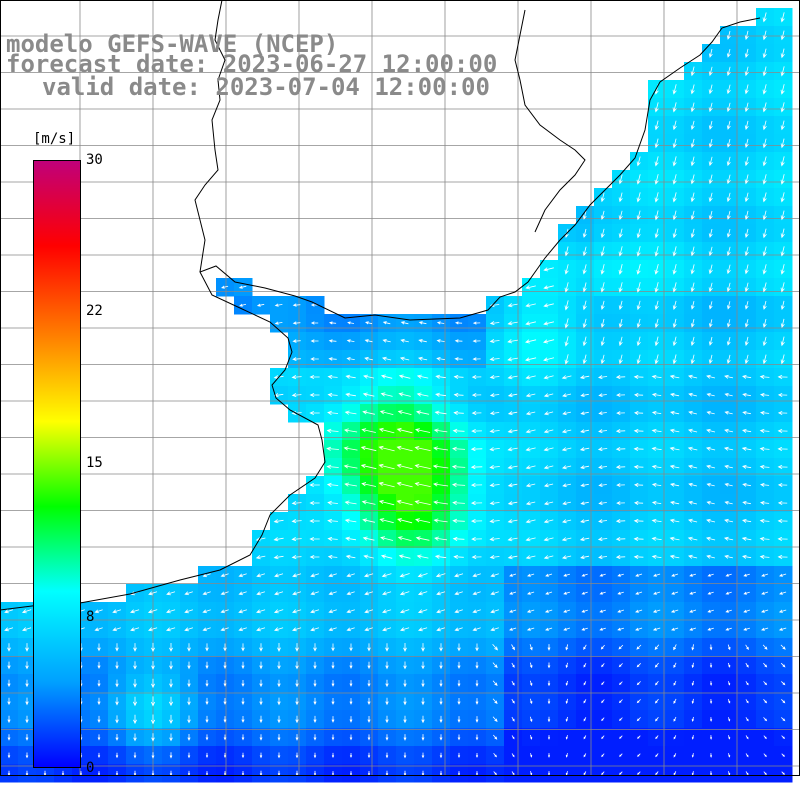 The image size is (800, 800). What do you see at coordinates (57, 464) in the screenshot?
I see `colorbar` at bounding box center [57, 464].